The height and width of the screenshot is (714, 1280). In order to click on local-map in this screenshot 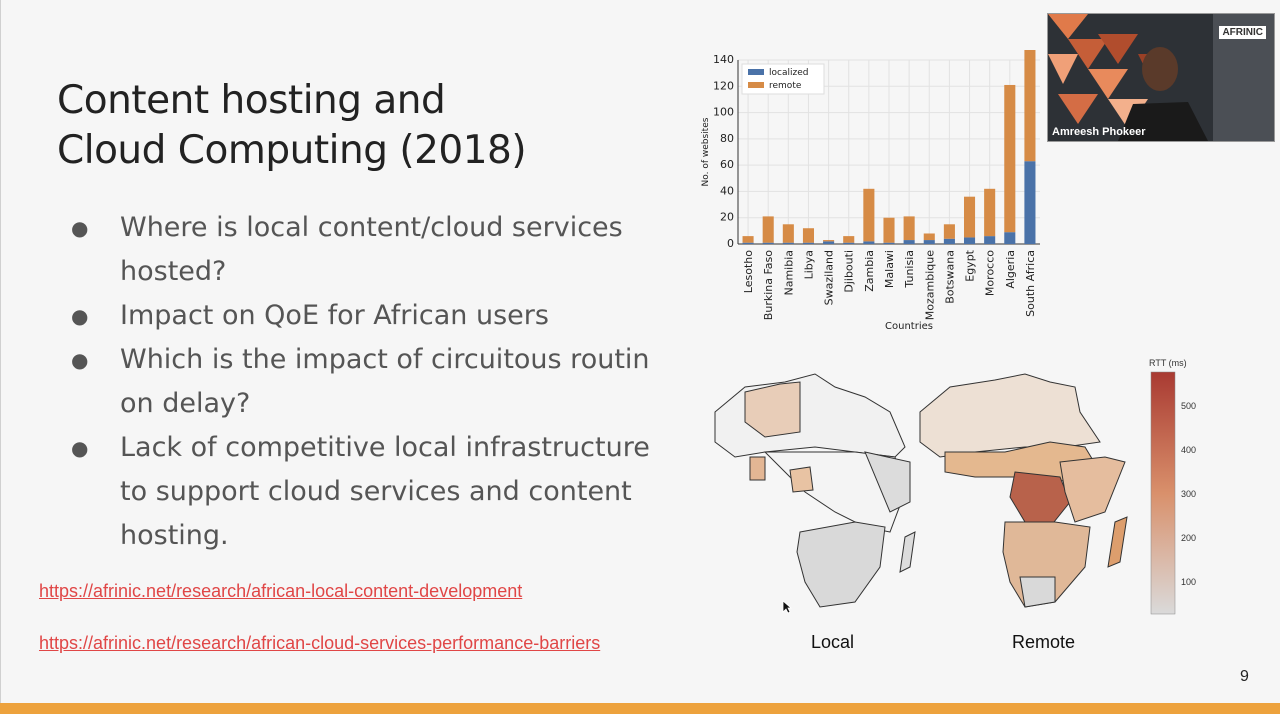, I will do `click(815, 490)`.